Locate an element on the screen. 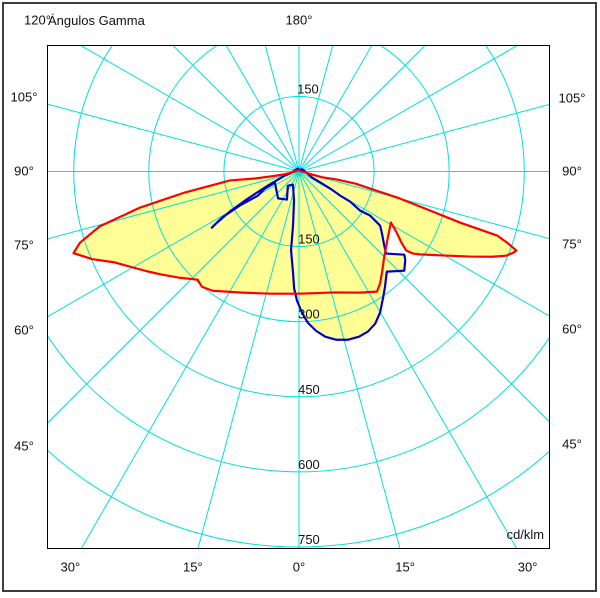 Image resolution: width=600 pixels, height=598 pixels. gamma-label-top-120: 120° is located at coordinates (37, 20).